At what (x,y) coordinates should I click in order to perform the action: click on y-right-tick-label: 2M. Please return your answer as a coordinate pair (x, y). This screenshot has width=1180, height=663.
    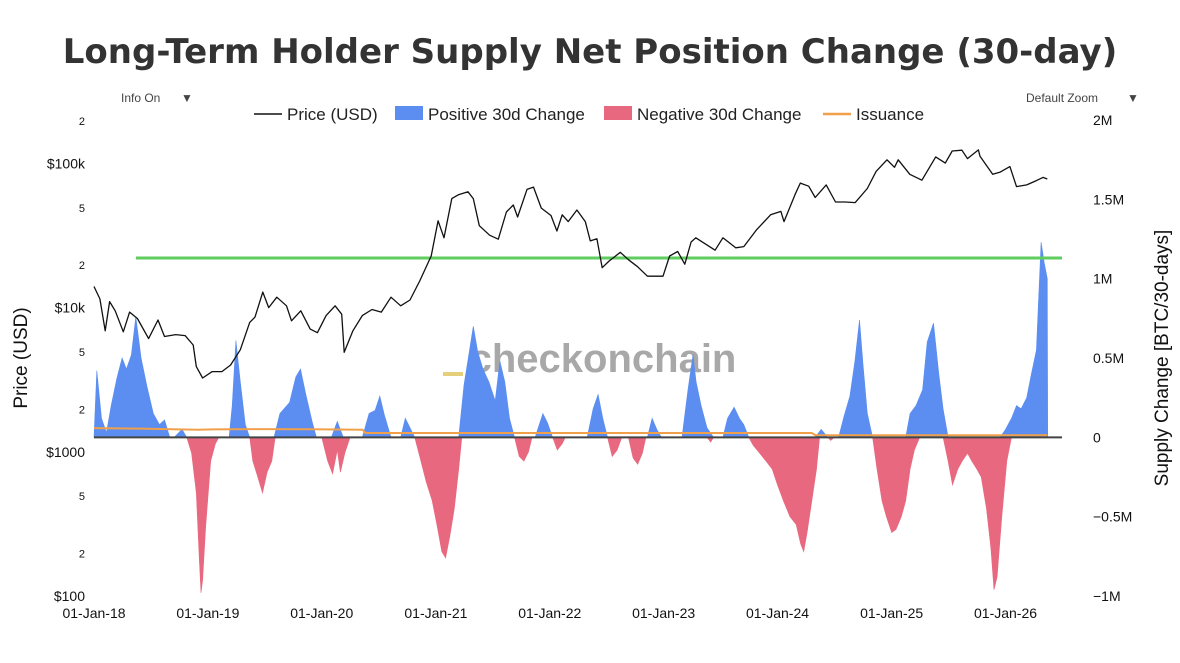
    Looking at the image, I should click on (1102, 120).